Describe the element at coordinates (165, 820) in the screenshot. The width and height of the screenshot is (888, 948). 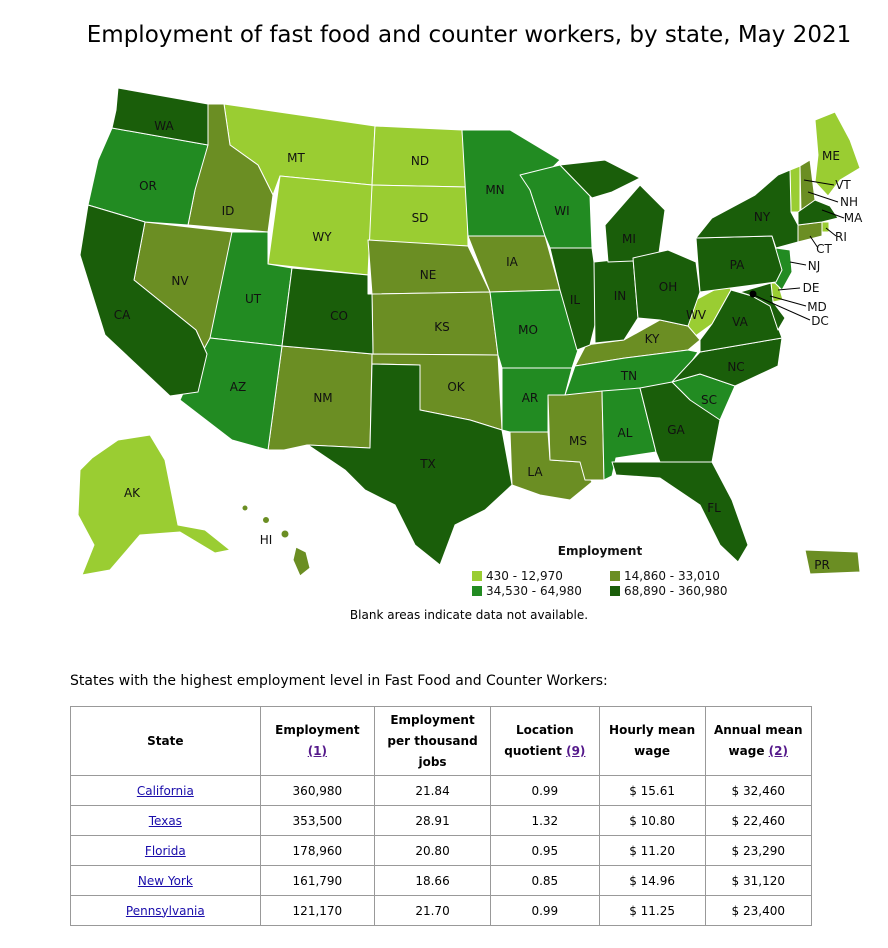
I see `state-link-texas: Texas` at that location.